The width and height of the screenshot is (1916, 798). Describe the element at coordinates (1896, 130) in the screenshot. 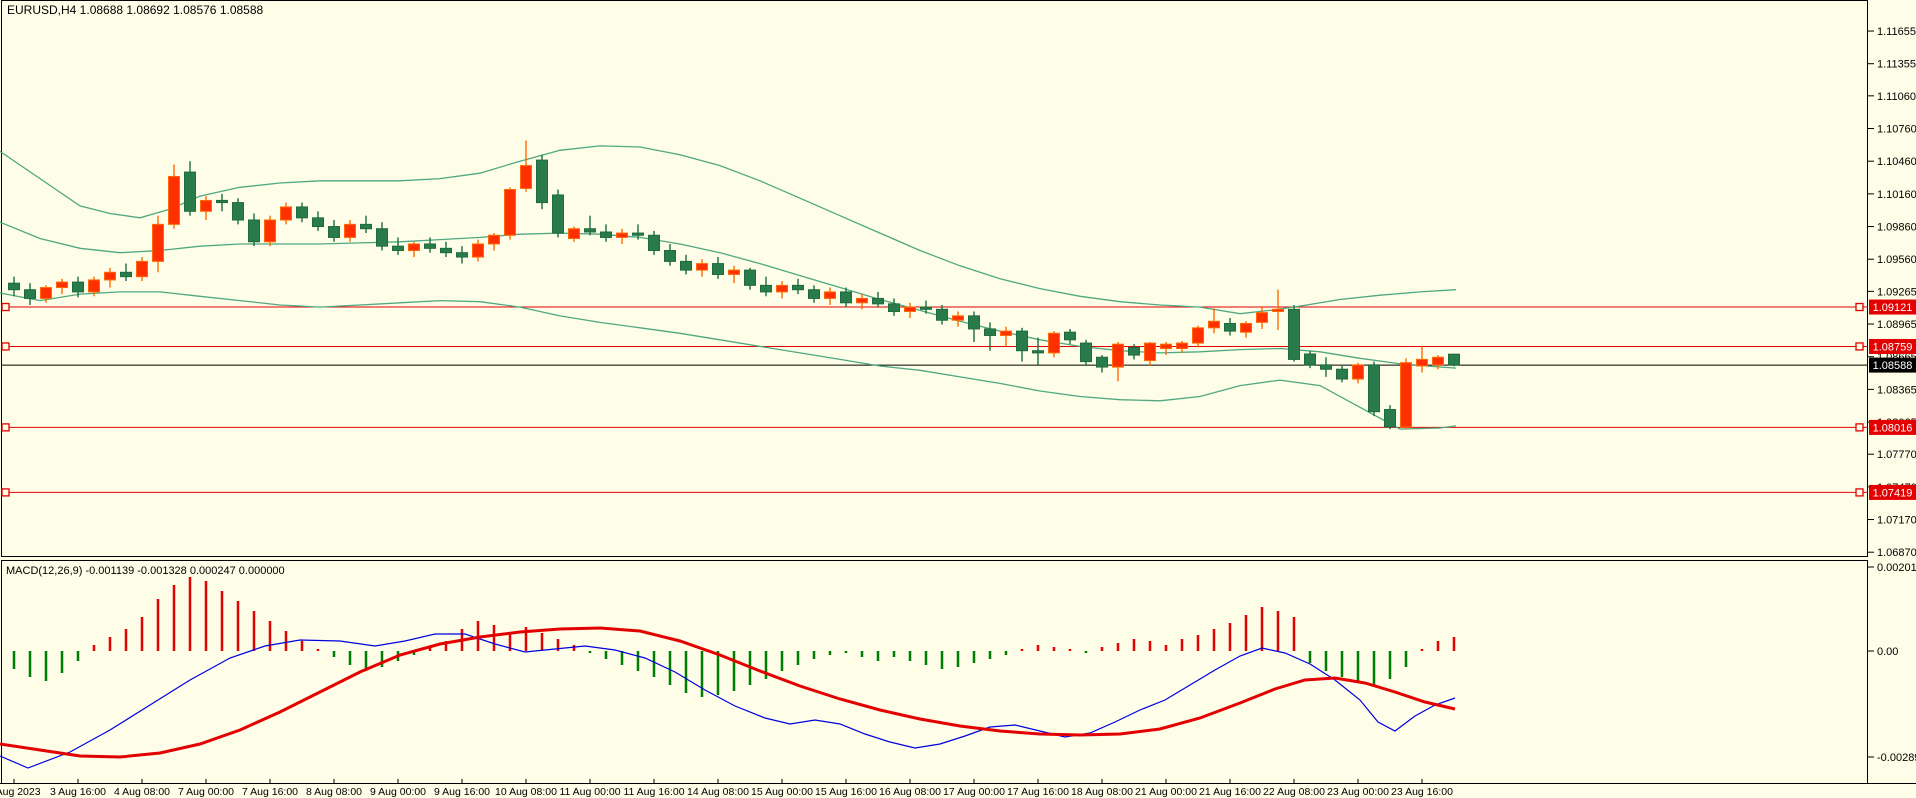

I see `price-tick-label: 1.10760` at that location.